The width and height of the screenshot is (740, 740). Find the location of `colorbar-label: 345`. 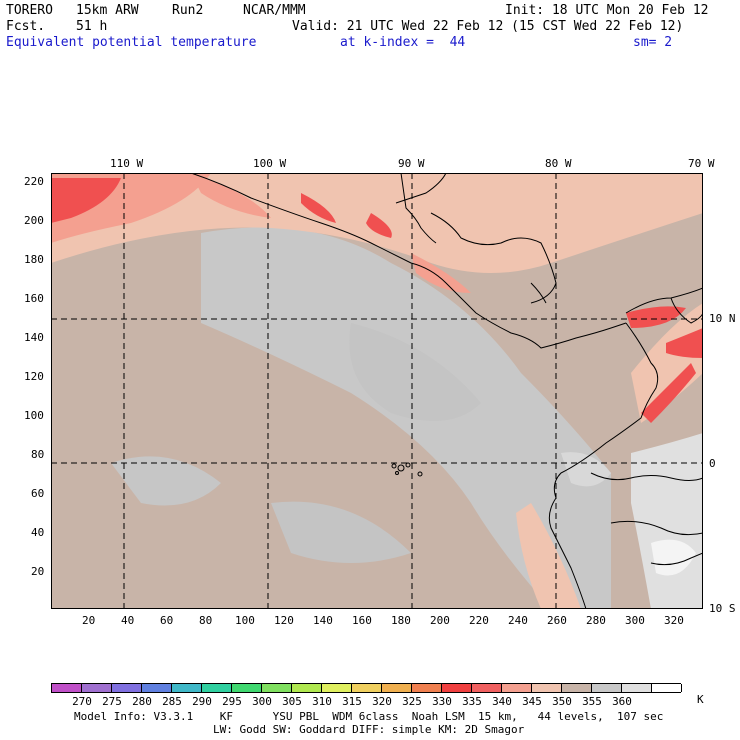

colorbar-label: 345 is located at coordinates (532, 701).